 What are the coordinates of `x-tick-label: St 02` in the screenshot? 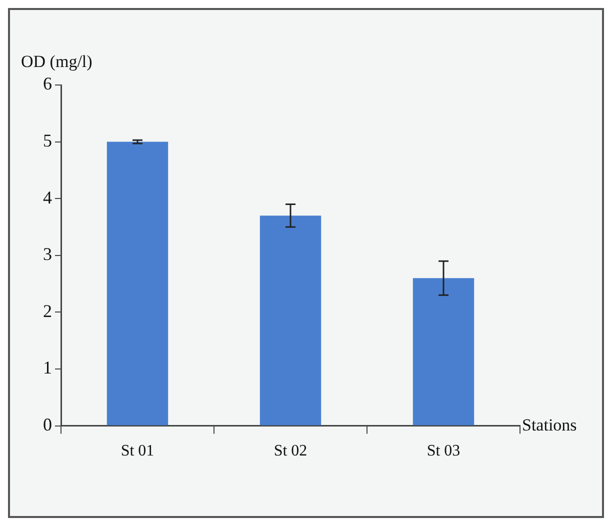 It's located at (291, 451).